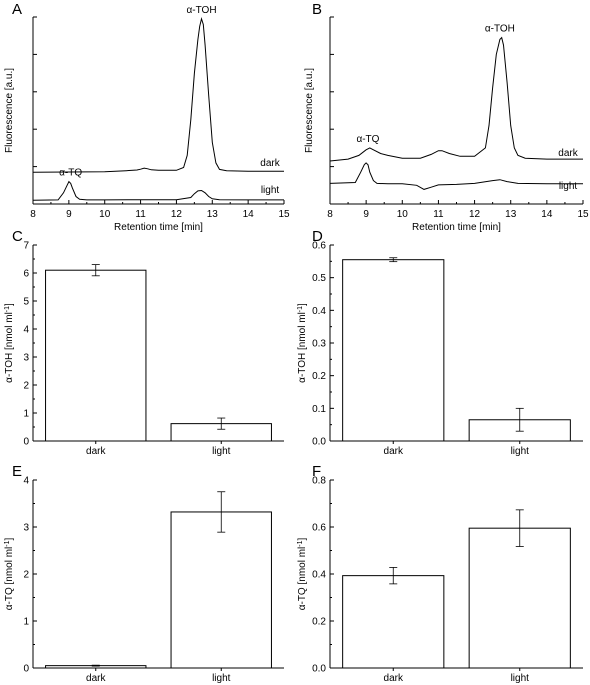 Image resolution: width=590 pixels, height=685 pixels. What do you see at coordinates (10, 343) in the screenshot?
I see `panel-c-y-label: α-TOH [nmol ml-1]` at bounding box center [10, 343].